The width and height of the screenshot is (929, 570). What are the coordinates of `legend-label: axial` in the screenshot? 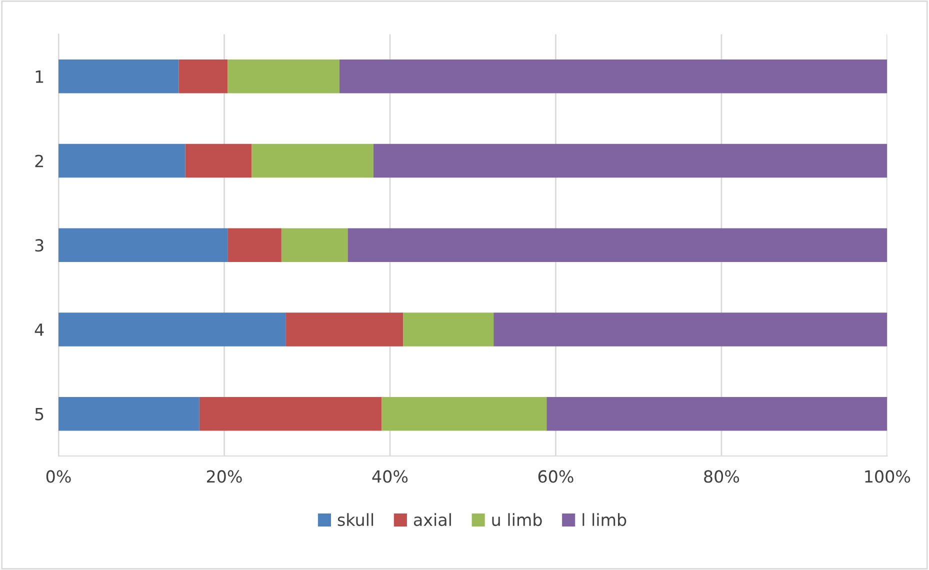 It's located at (432, 519).